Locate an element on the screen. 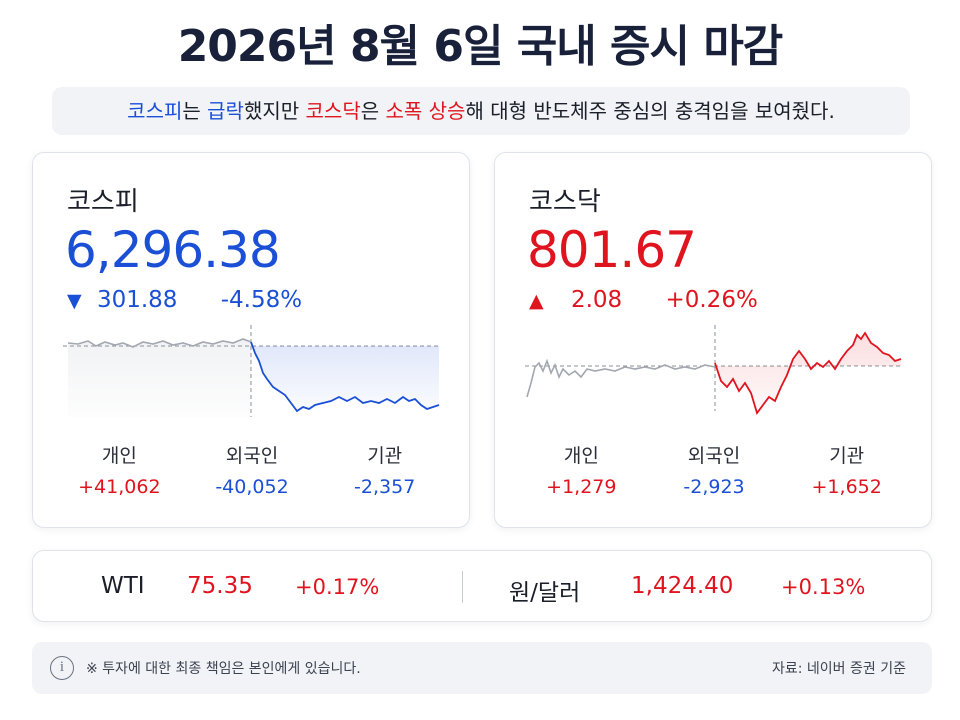  summary-text-4: 해 대형 반도체주 중심의 충격임을 보여줬다. is located at coordinates (650, 111).